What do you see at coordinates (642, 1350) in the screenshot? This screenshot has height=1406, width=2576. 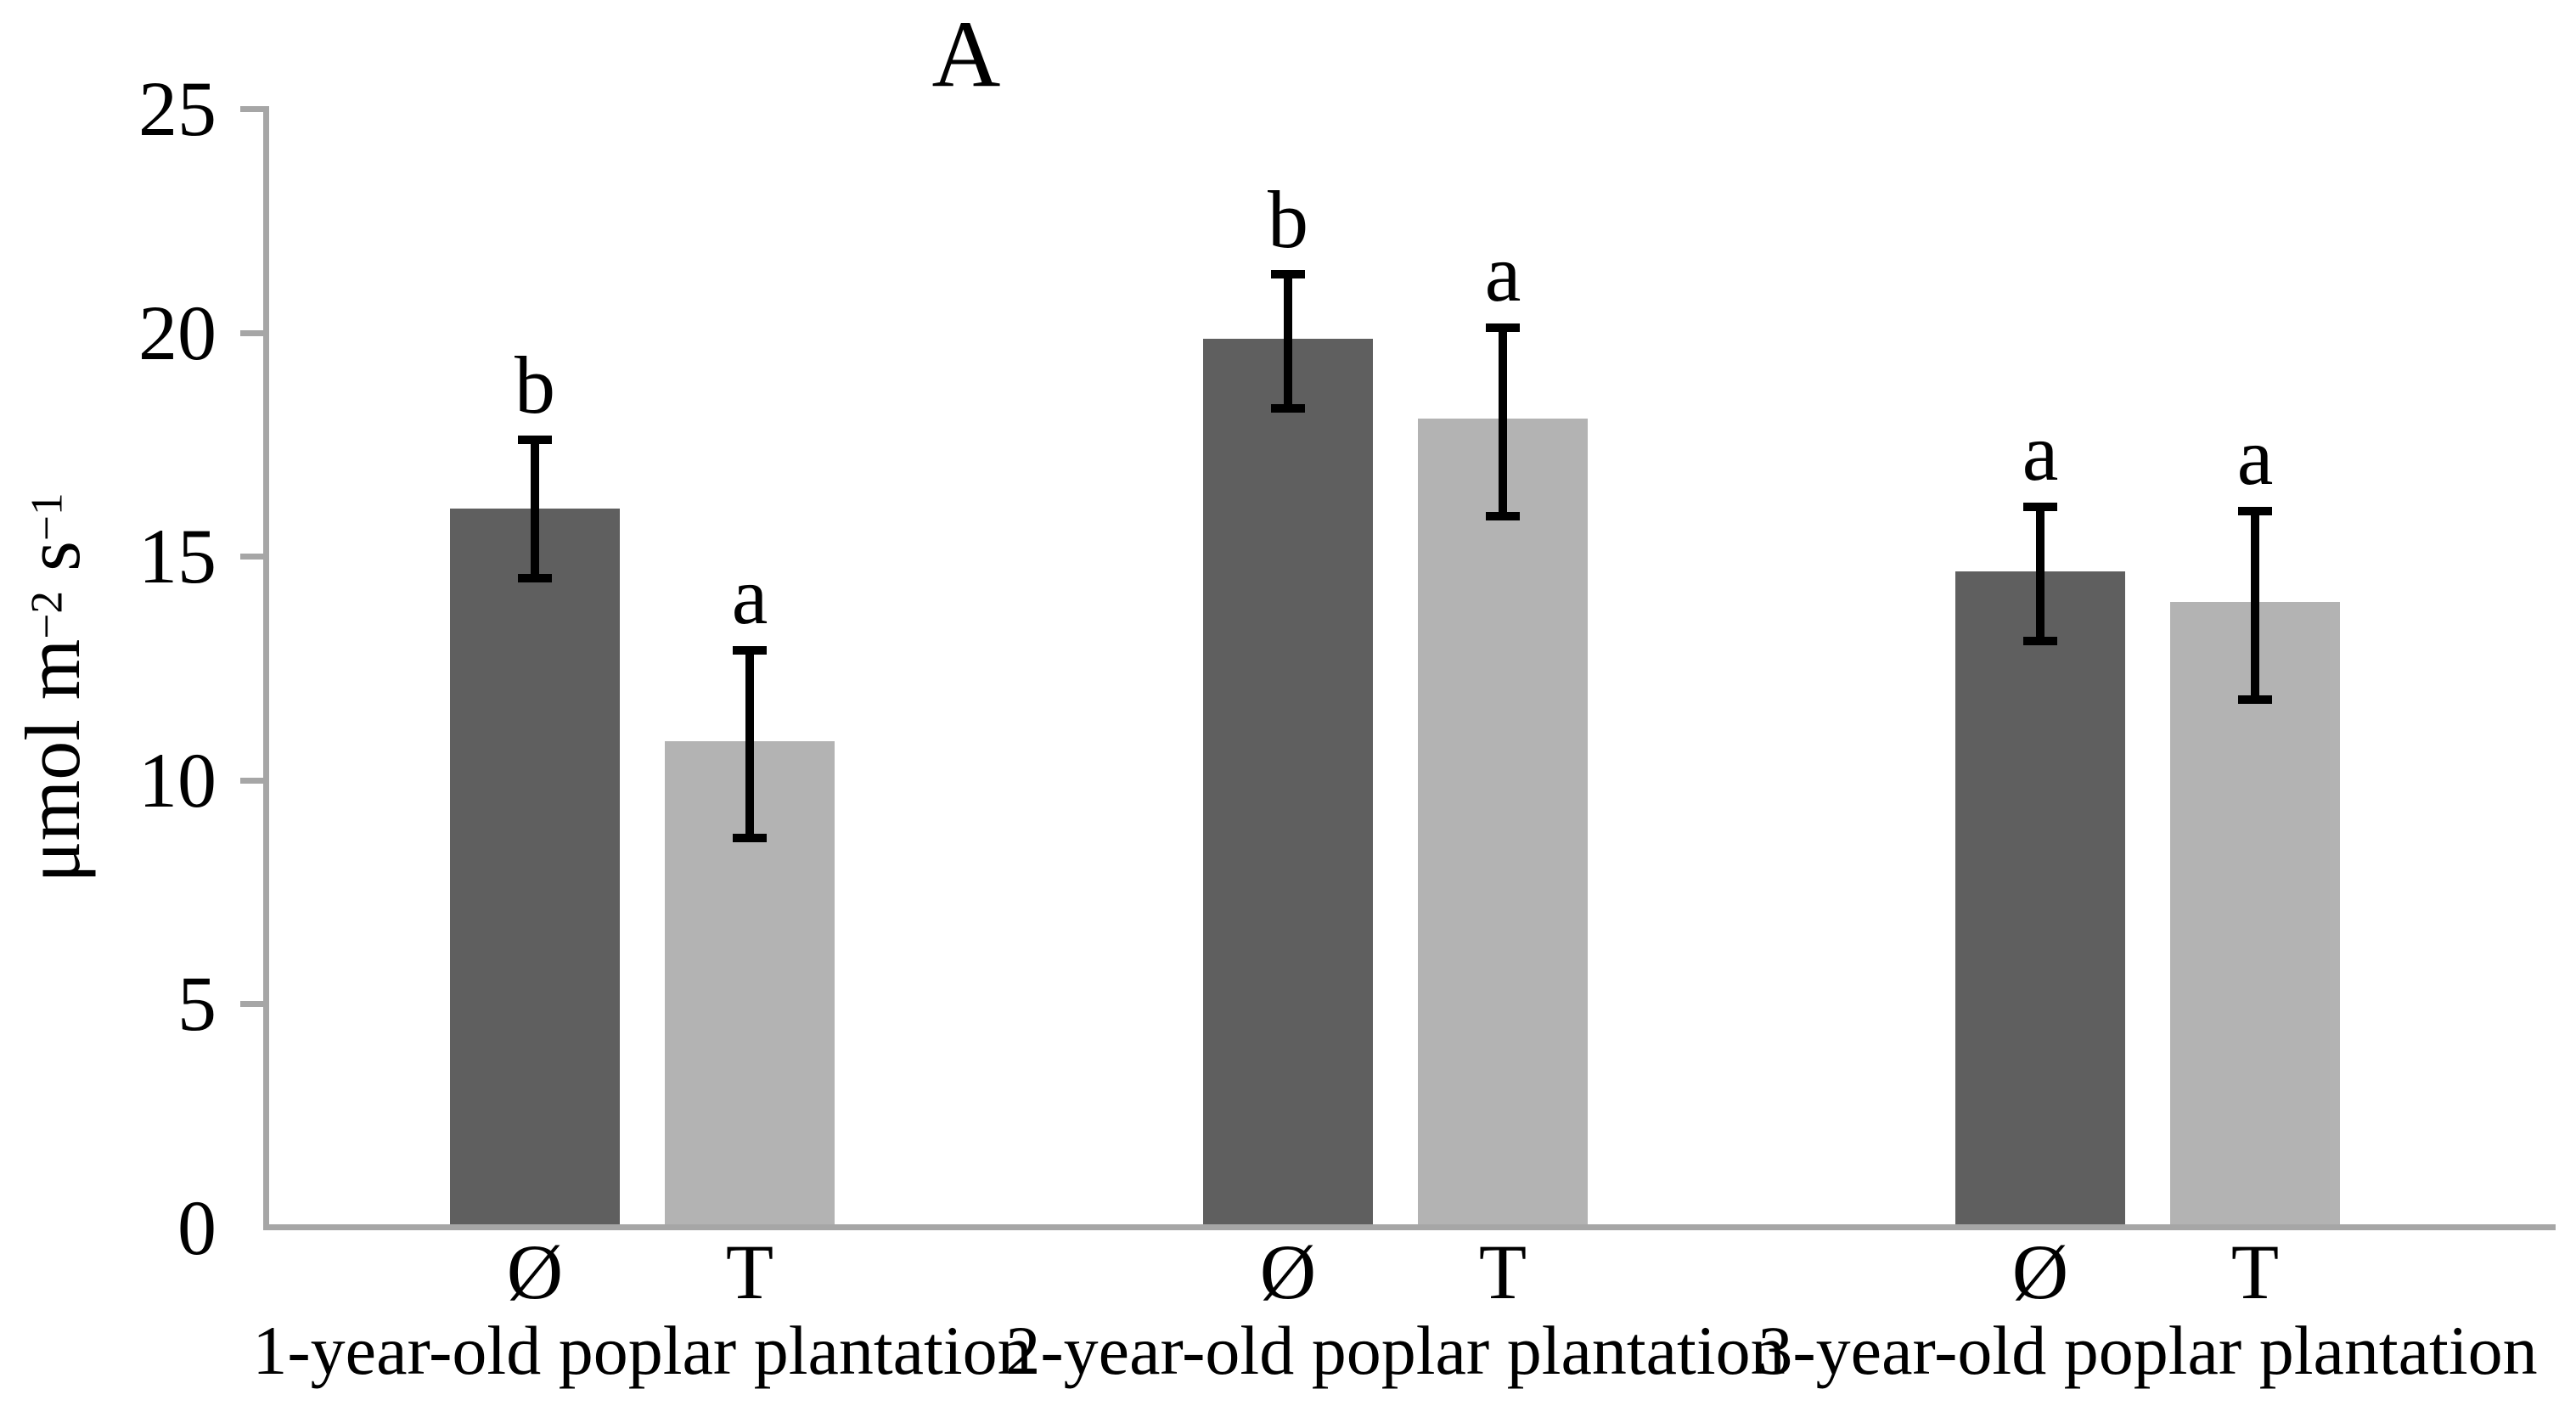 I see `group-label: 1-year-old poplar plantation` at bounding box center [642, 1350].